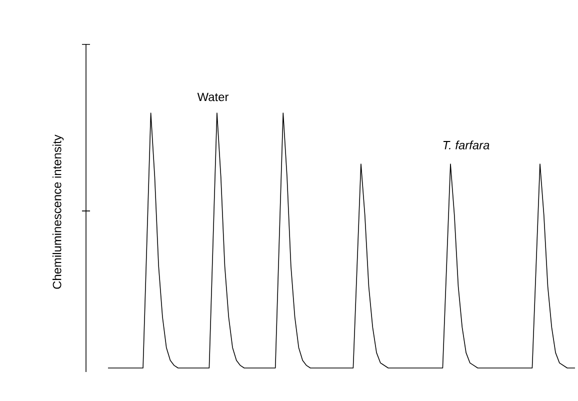 The image size is (578, 401). Describe the element at coordinates (466, 145) in the screenshot. I see `annotation: T. farfara` at that location.